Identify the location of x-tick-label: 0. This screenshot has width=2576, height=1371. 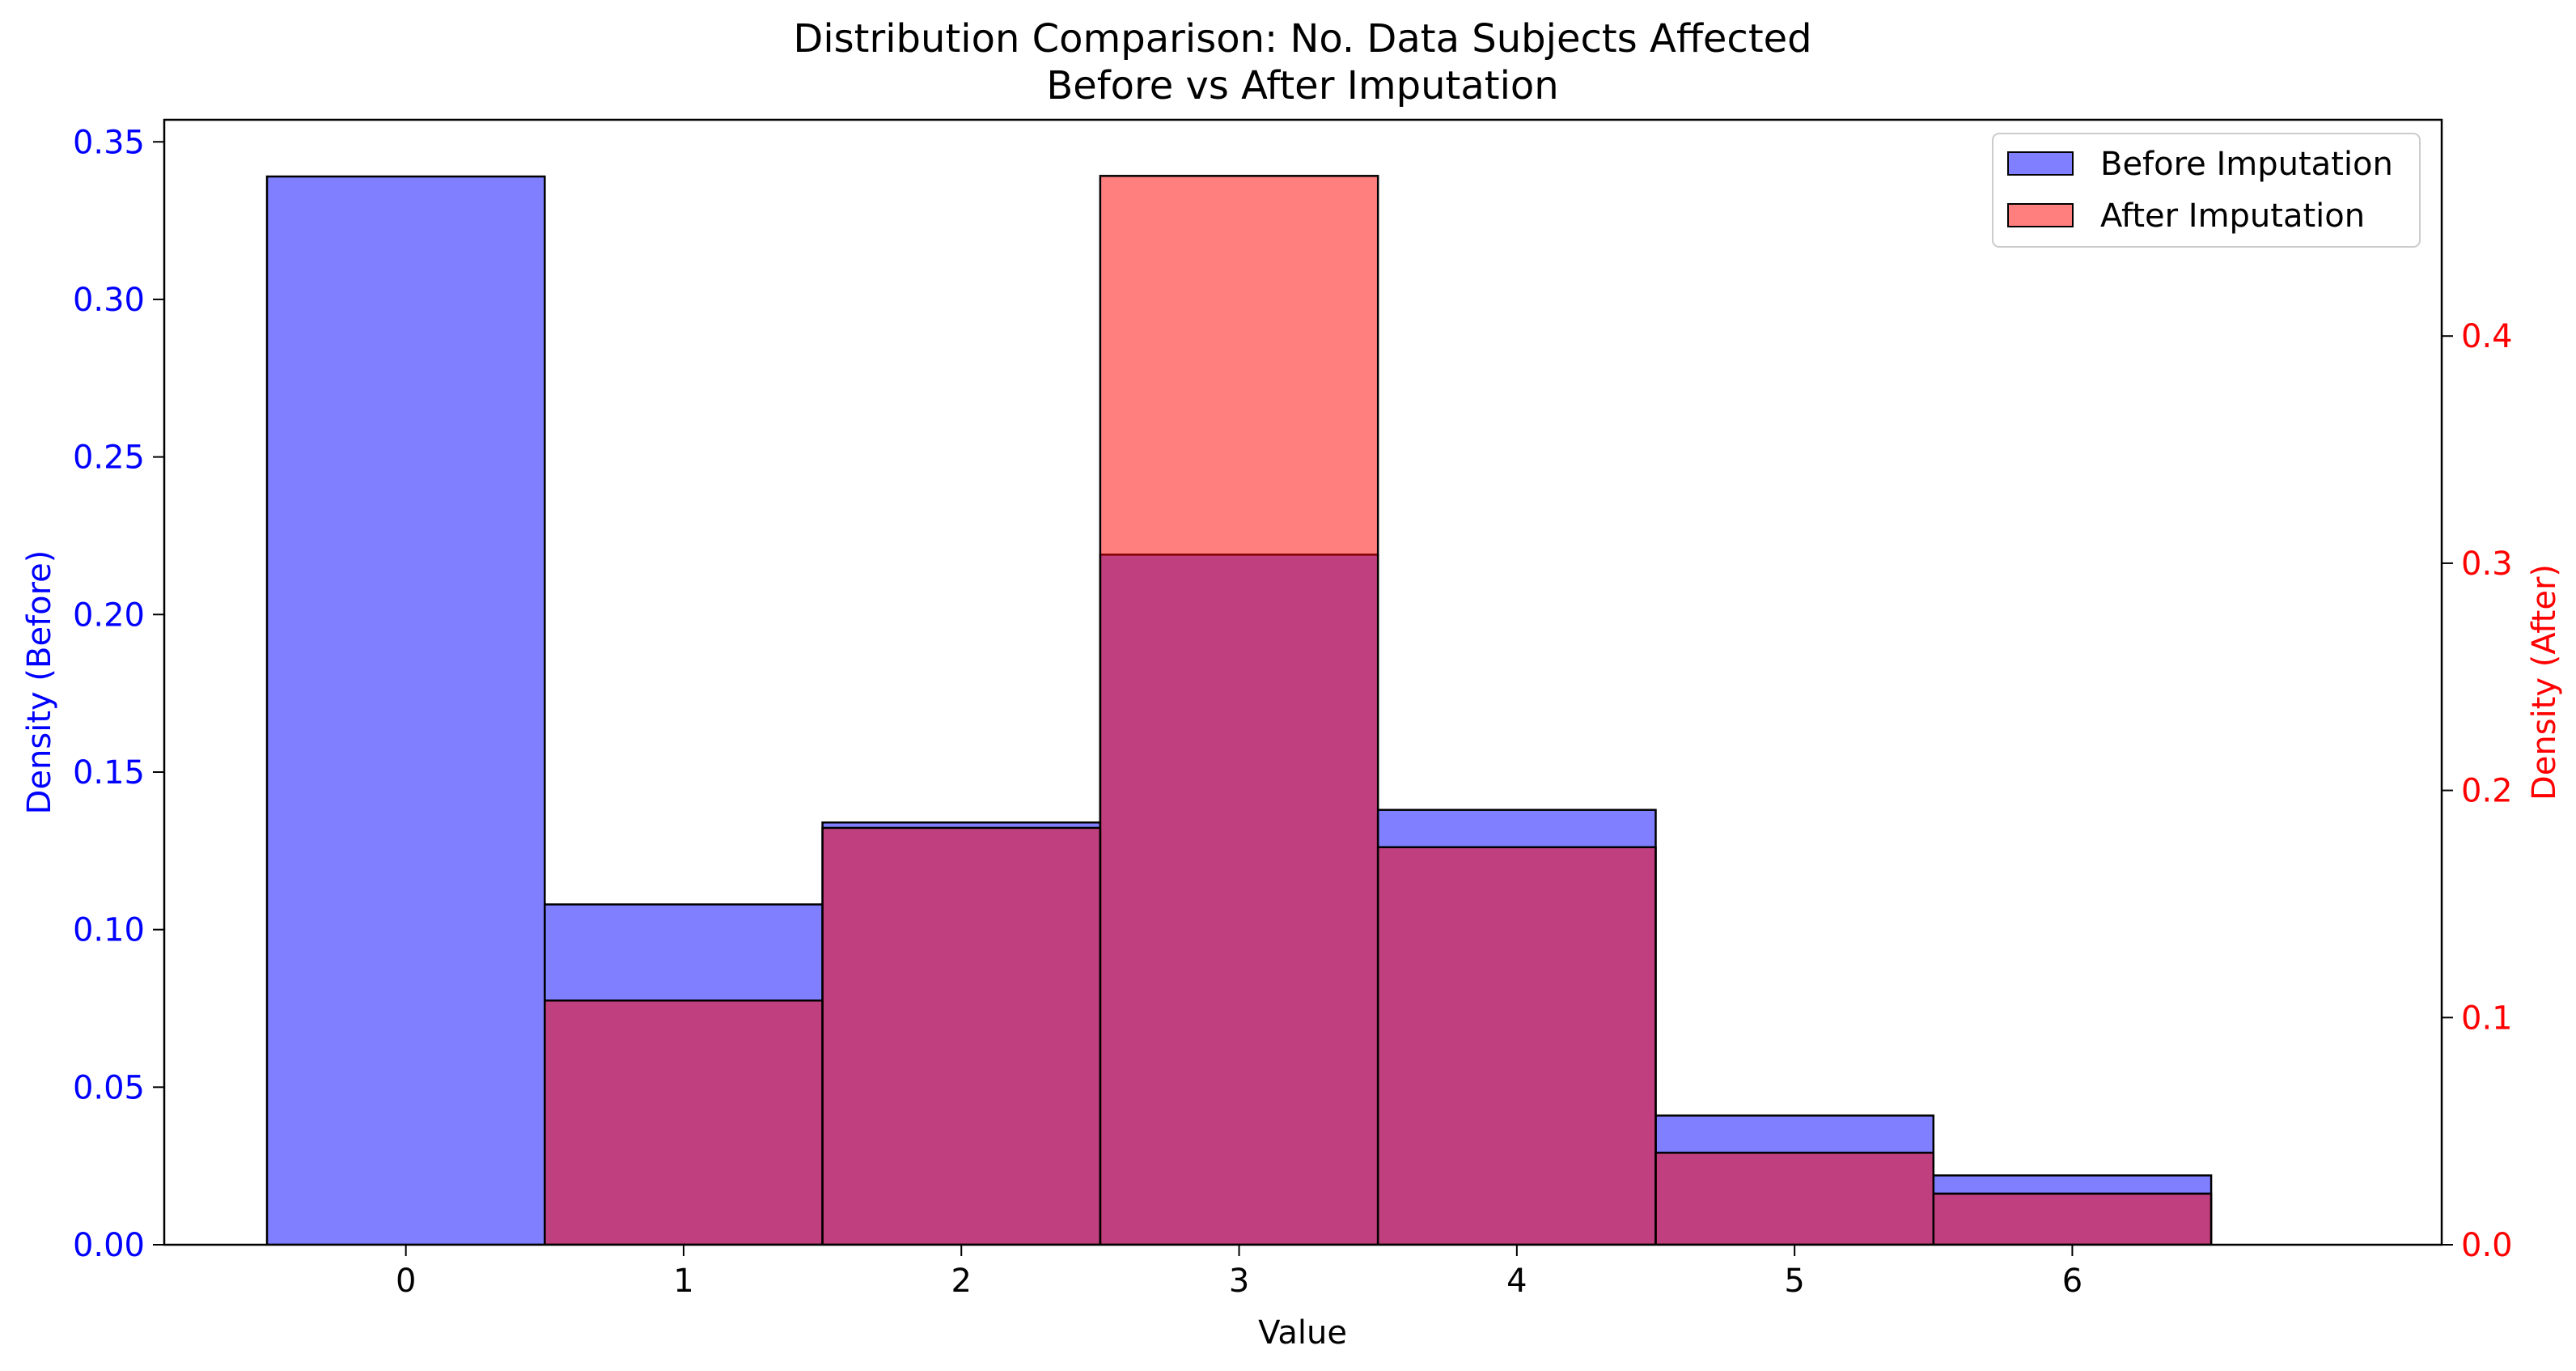
(406, 1281).